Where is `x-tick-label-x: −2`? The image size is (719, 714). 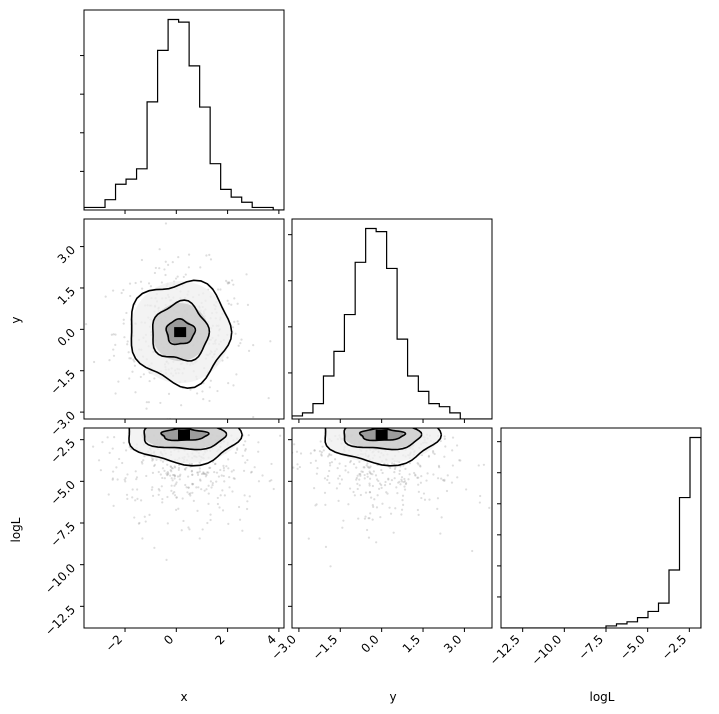 x-tick-label-x: −2 is located at coordinates (114, 643).